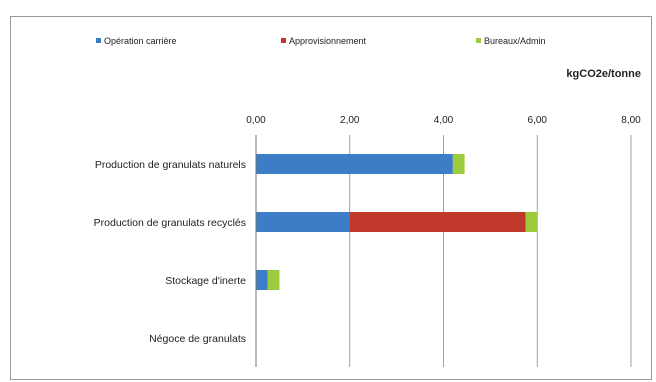  What do you see at coordinates (603, 74) in the screenshot?
I see `unit-label: kgCO2e/tonne` at bounding box center [603, 74].